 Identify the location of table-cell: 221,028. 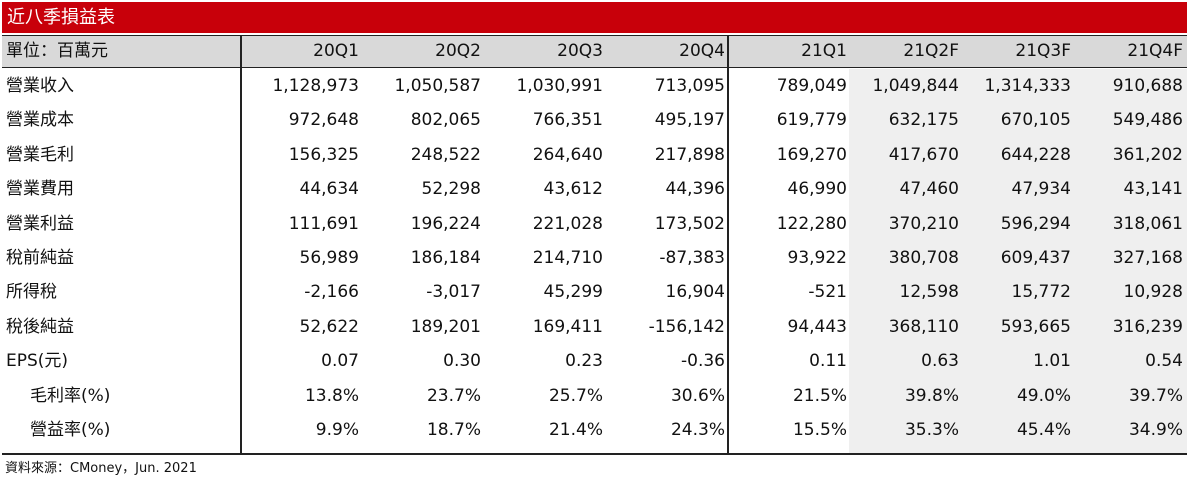
(567, 223).